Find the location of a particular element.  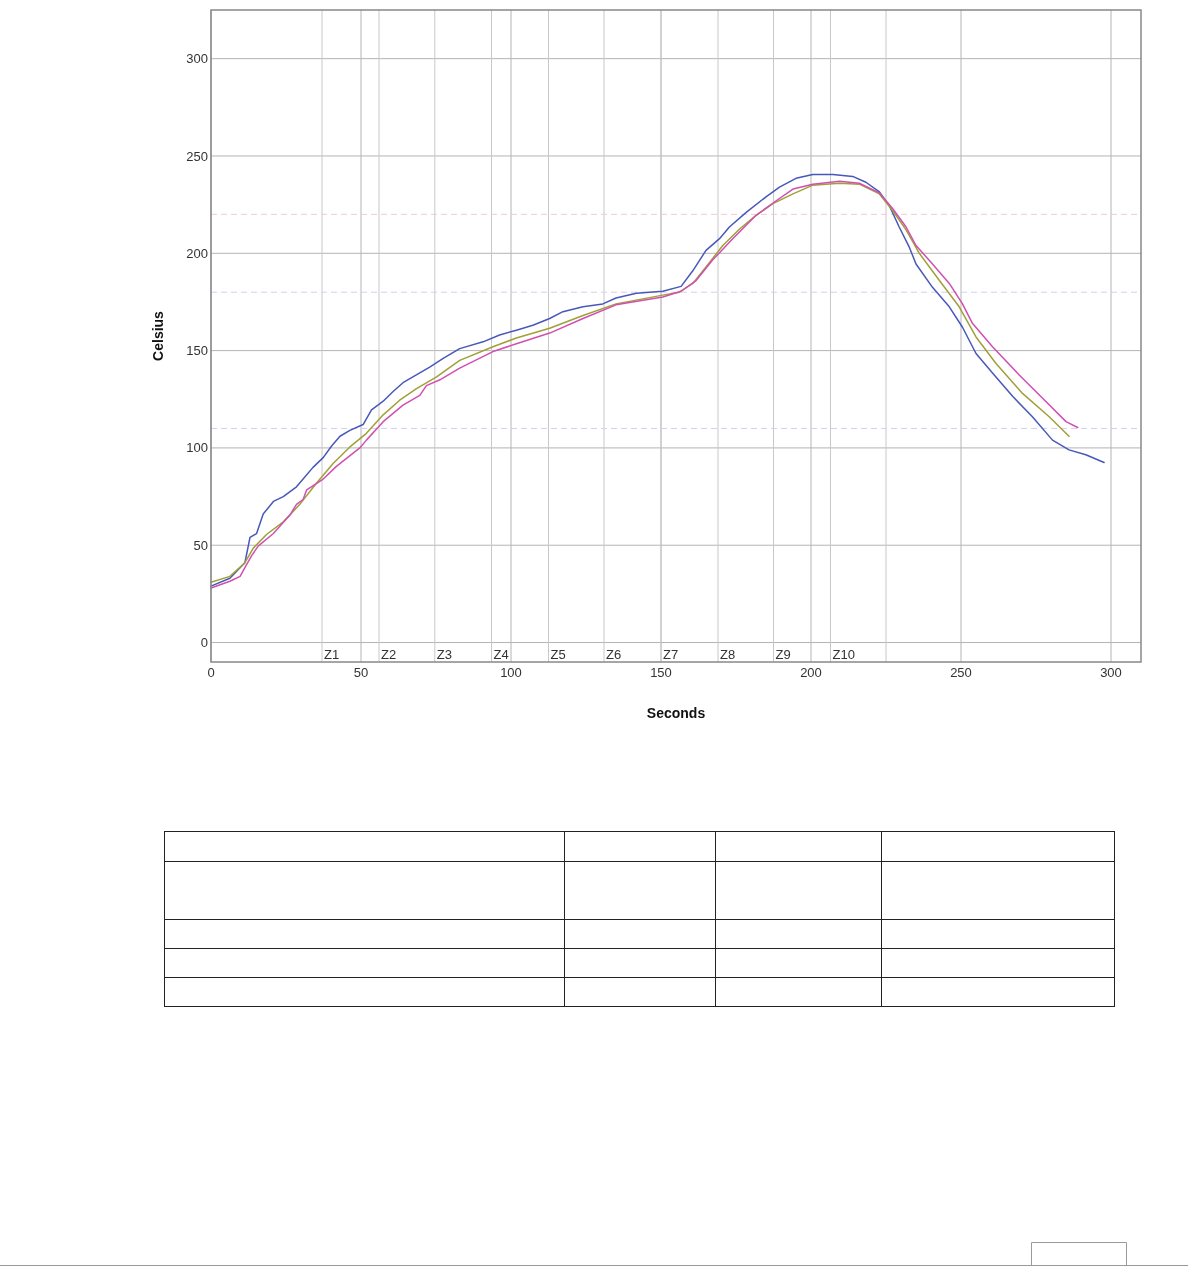

x-tick-label: 300 is located at coordinates (1111, 672).